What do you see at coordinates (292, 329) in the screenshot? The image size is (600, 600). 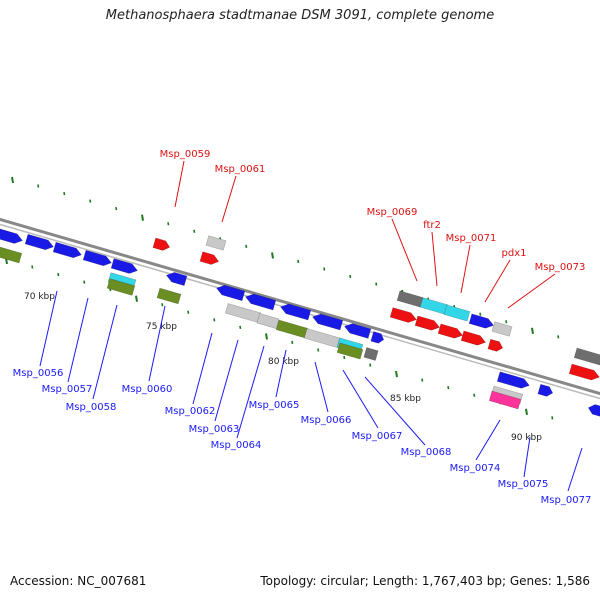 I see `gene-block-msp0064` at bounding box center [292, 329].